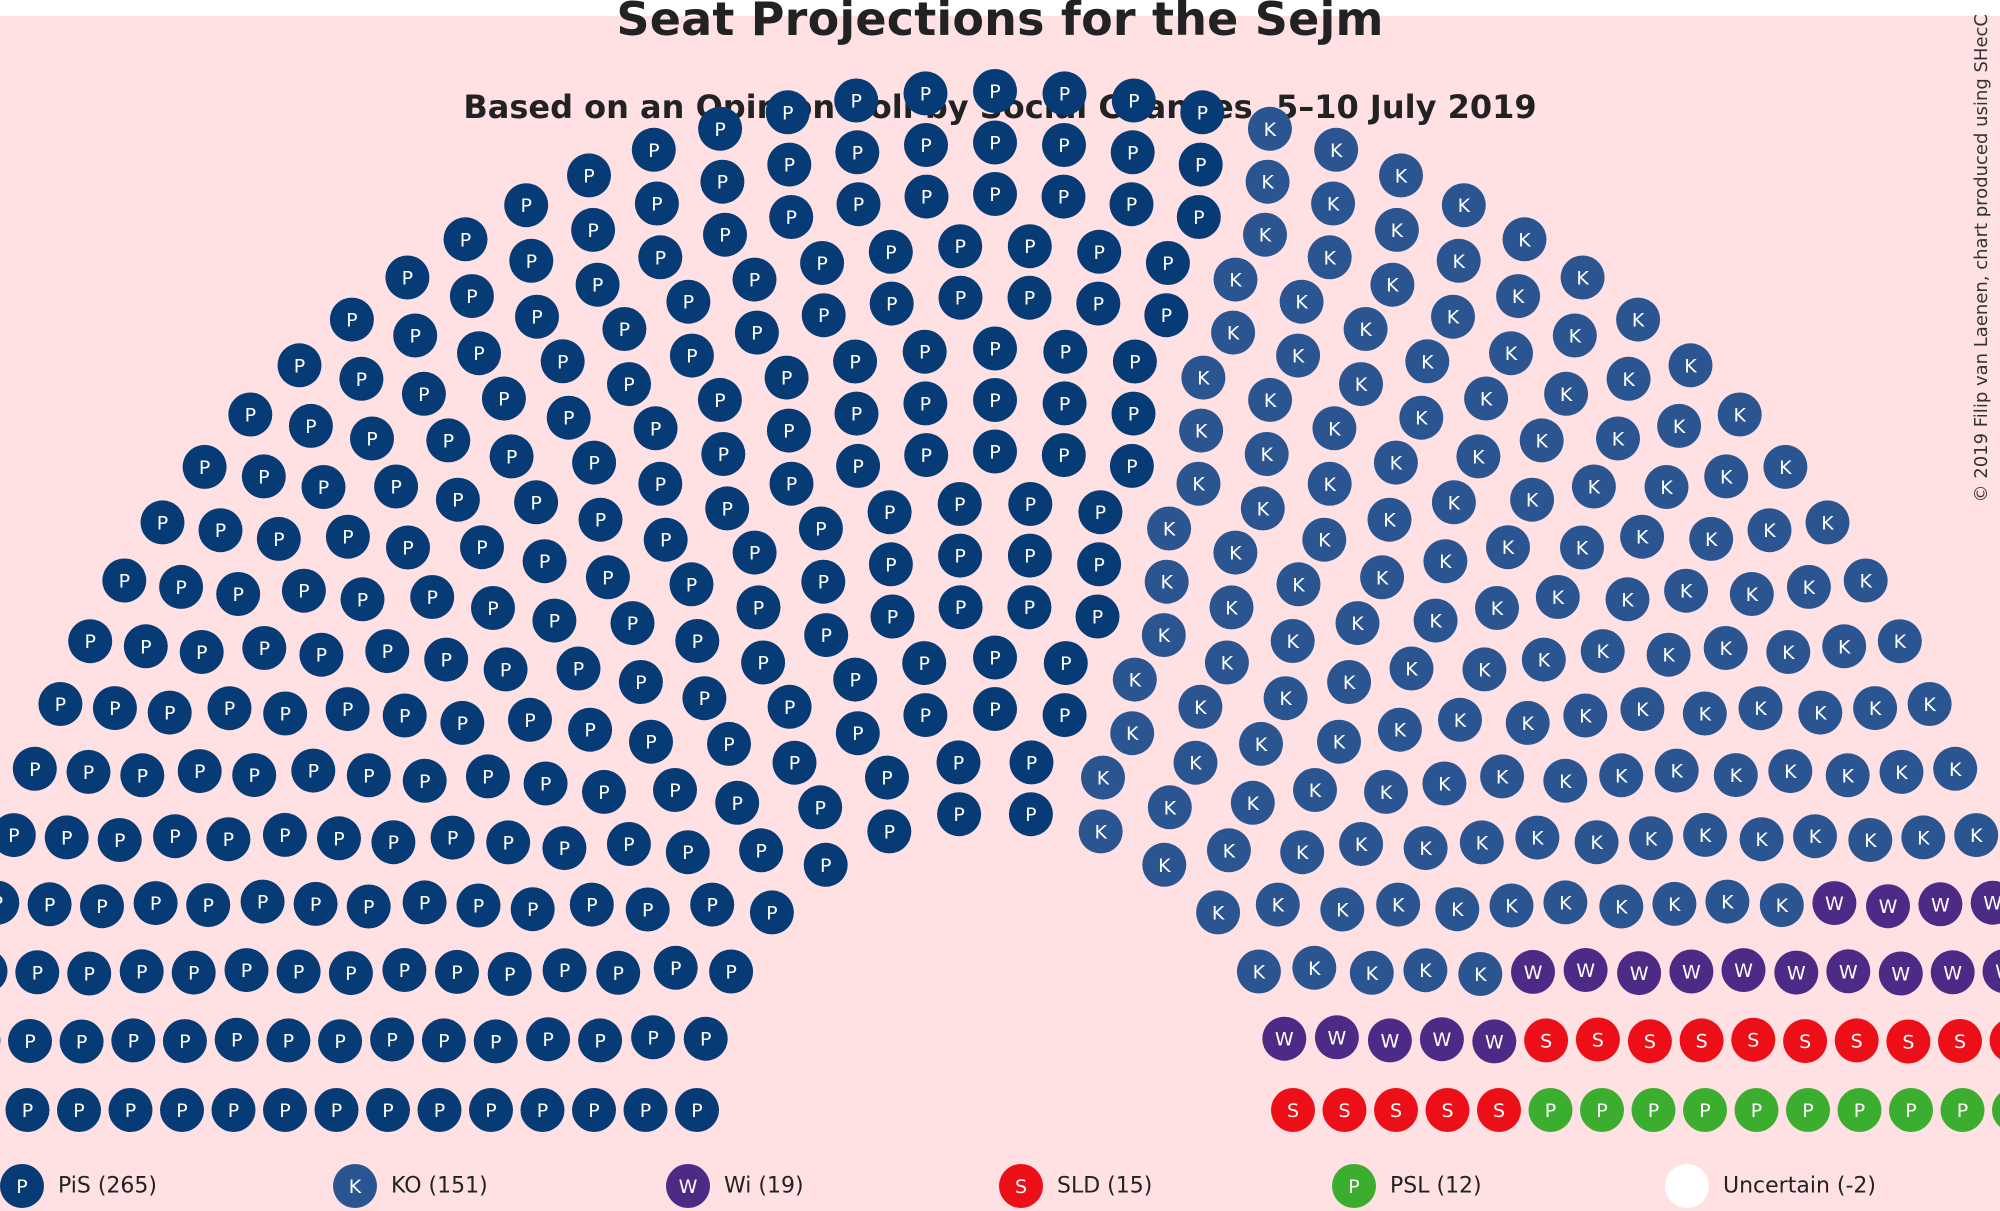 Image resolution: width=2000 pixels, height=1211 pixels. What do you see at coordinates (1546, 1041) in the screenshot?
I see `seat-label: S` at bounding box center [1546, 1041].